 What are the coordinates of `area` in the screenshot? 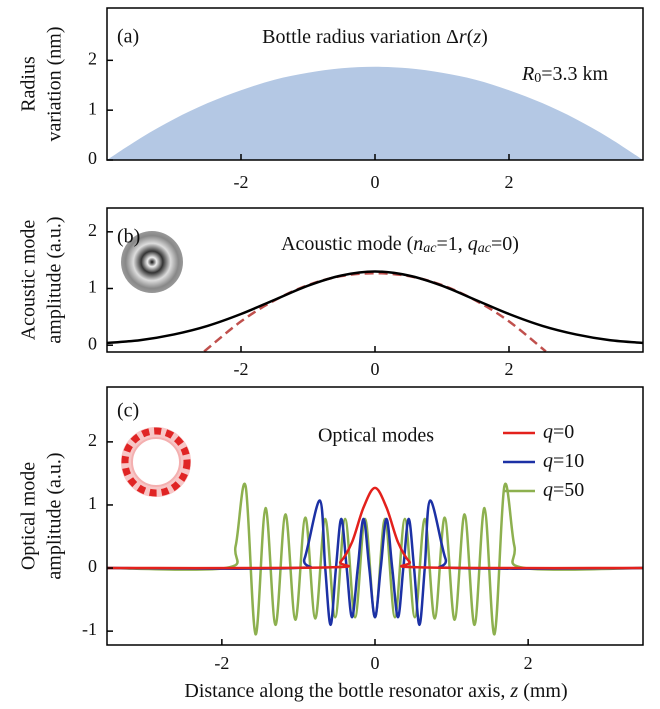 It's located at (375, 113).